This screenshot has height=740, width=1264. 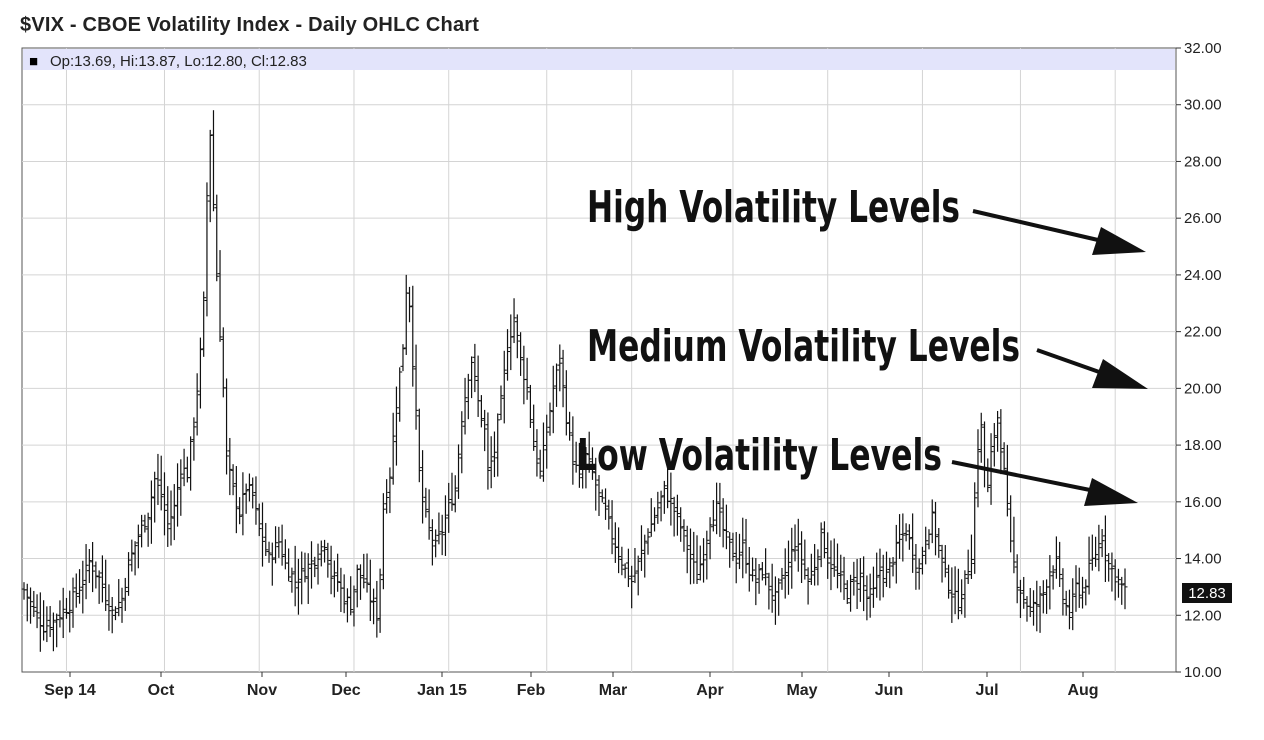 What do you see at coordinates (1203, 161) in the screenshot?
I see `y-tick-label: 28.00` at bounding box center [1203, 161].